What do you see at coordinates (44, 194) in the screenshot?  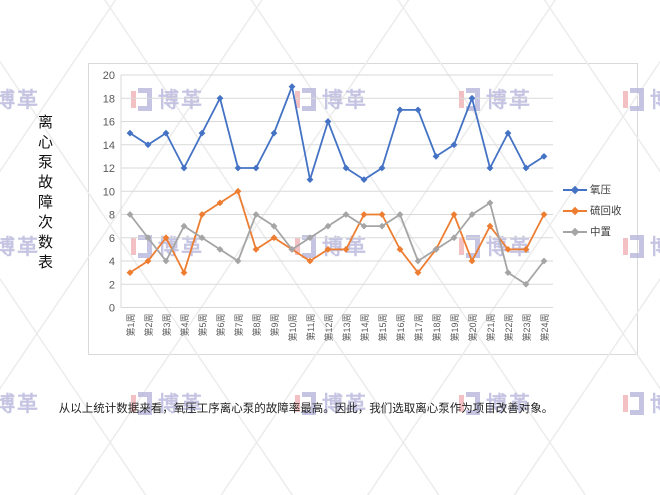 I see `chart-title: 离心泵故障次数表` at bounding box center [44, 194].